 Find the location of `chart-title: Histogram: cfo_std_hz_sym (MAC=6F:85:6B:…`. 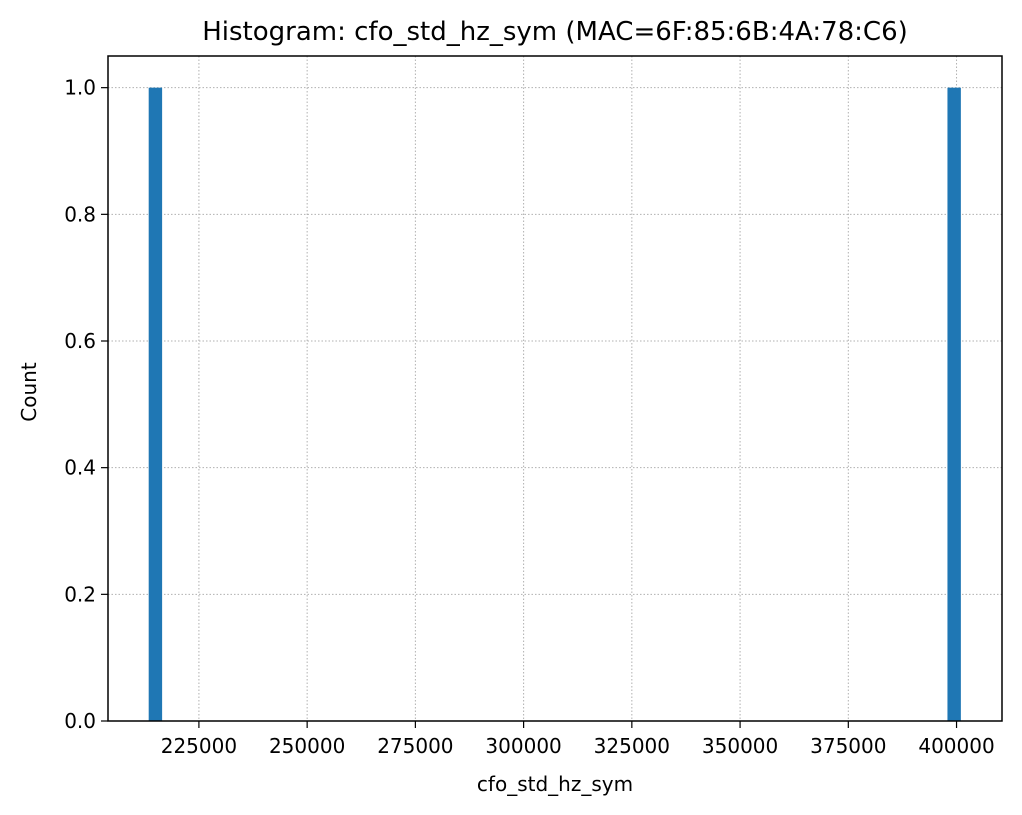

chart-title: Histogram: cfo_std_hz_sym (MAC=6F:85:6B:… is located at coordinates (555, 32).